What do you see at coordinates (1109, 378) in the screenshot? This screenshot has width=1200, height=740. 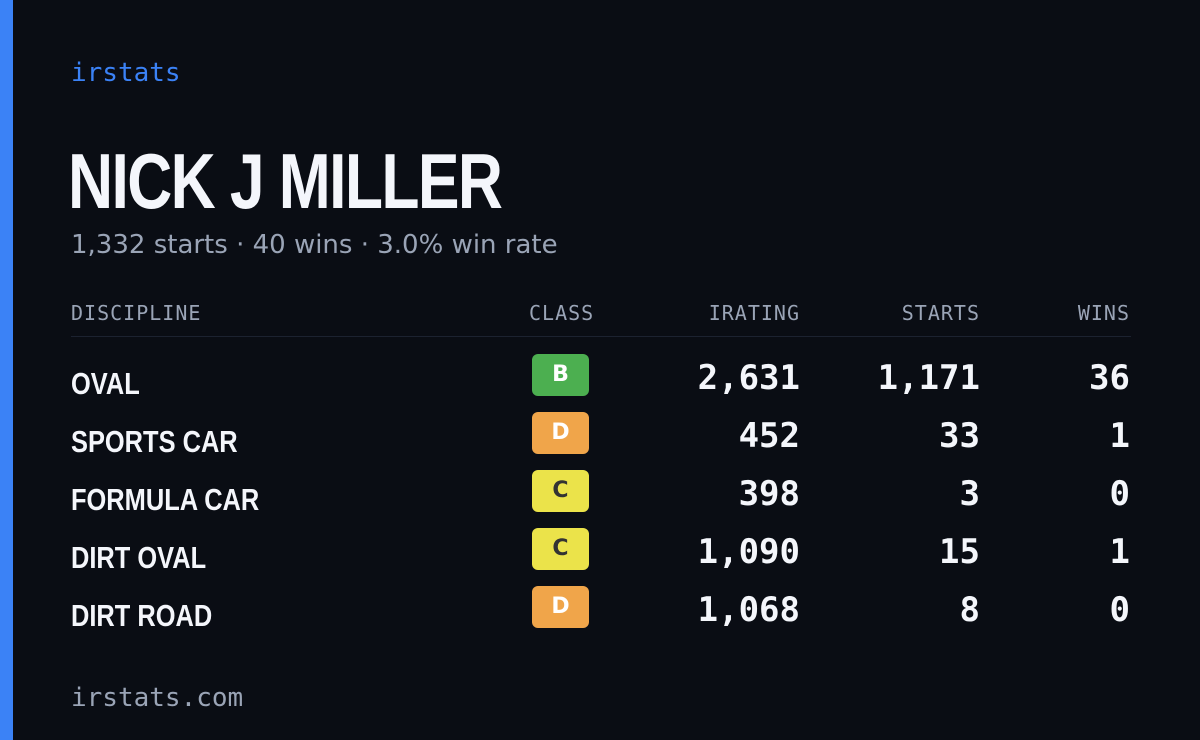 I see `wins-value: 36` at bounding box center [1109, 378].